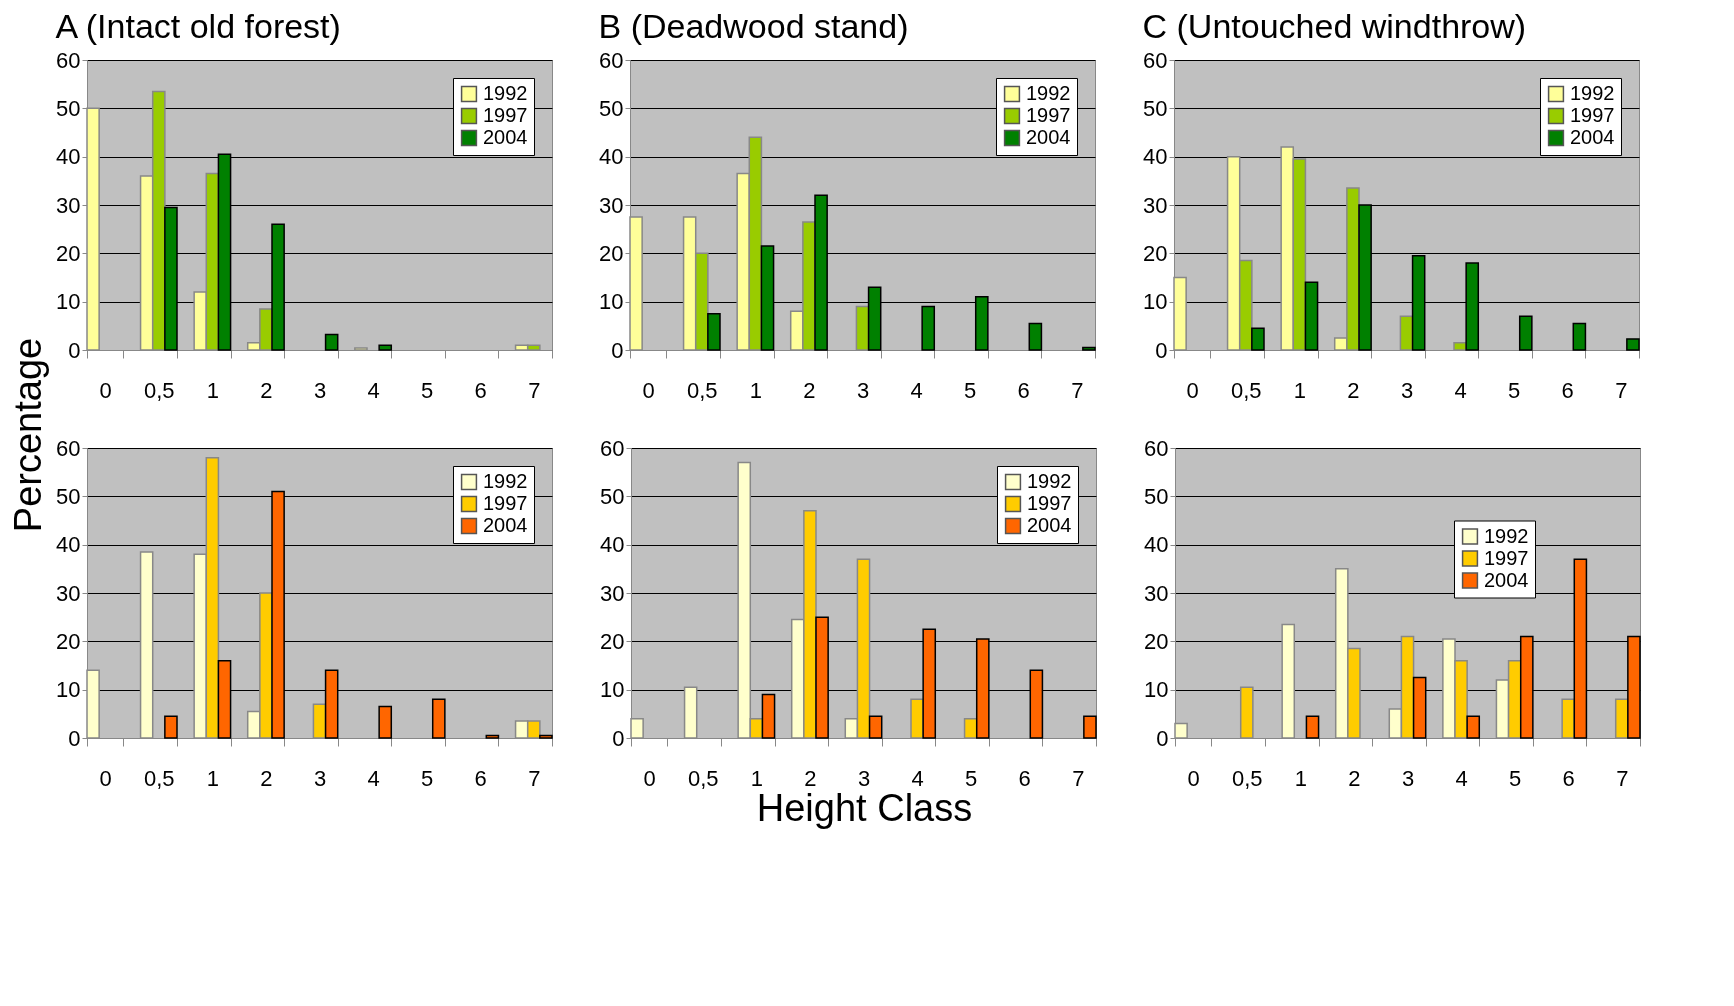 The image size is (1734, 1006). Describe the element at coordinates (198, 26) in the screenshot. I see `chart-title: A (Intact old forest)` at that location.